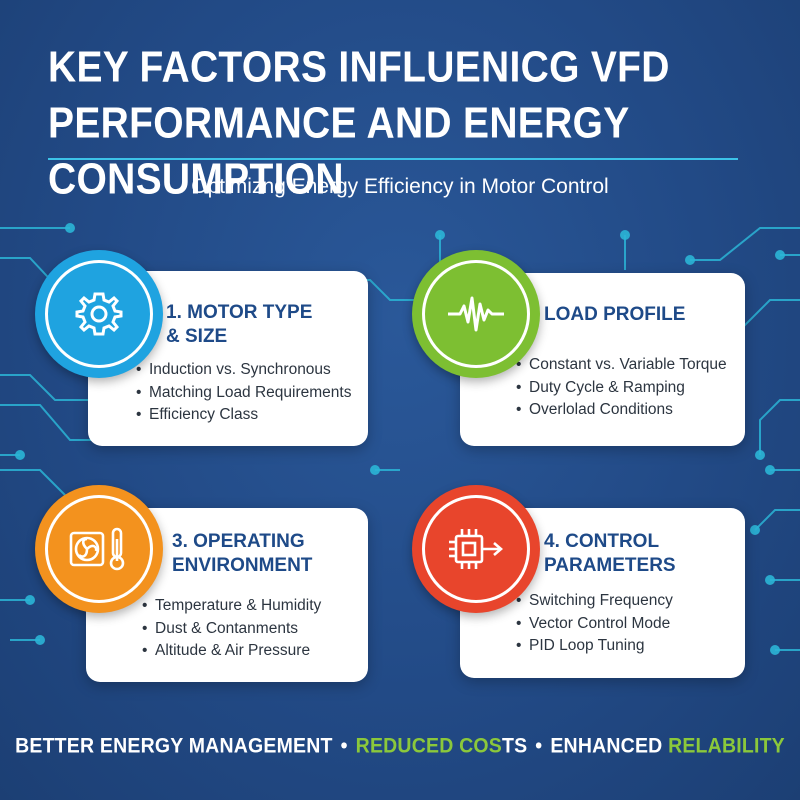 Image resolution: width=800 pixels, height=800 pixels. I want to click on title-divider, so click(393, 159).